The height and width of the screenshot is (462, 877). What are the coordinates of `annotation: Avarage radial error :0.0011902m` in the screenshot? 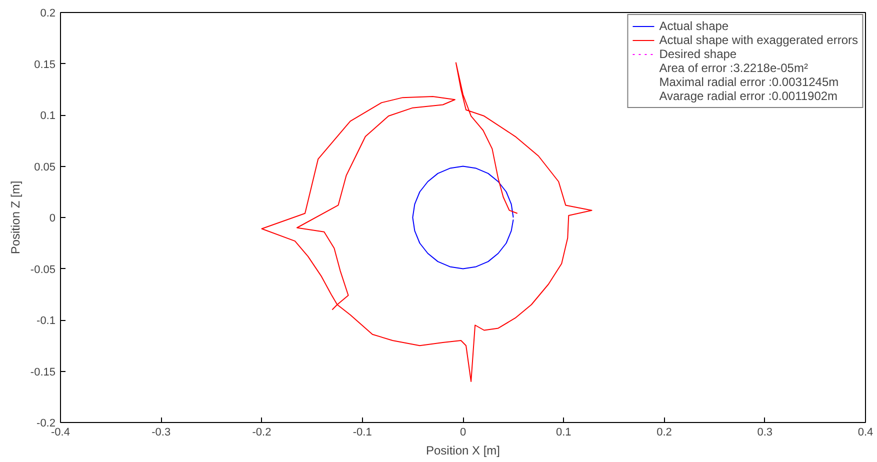 It's located at (748, 96).